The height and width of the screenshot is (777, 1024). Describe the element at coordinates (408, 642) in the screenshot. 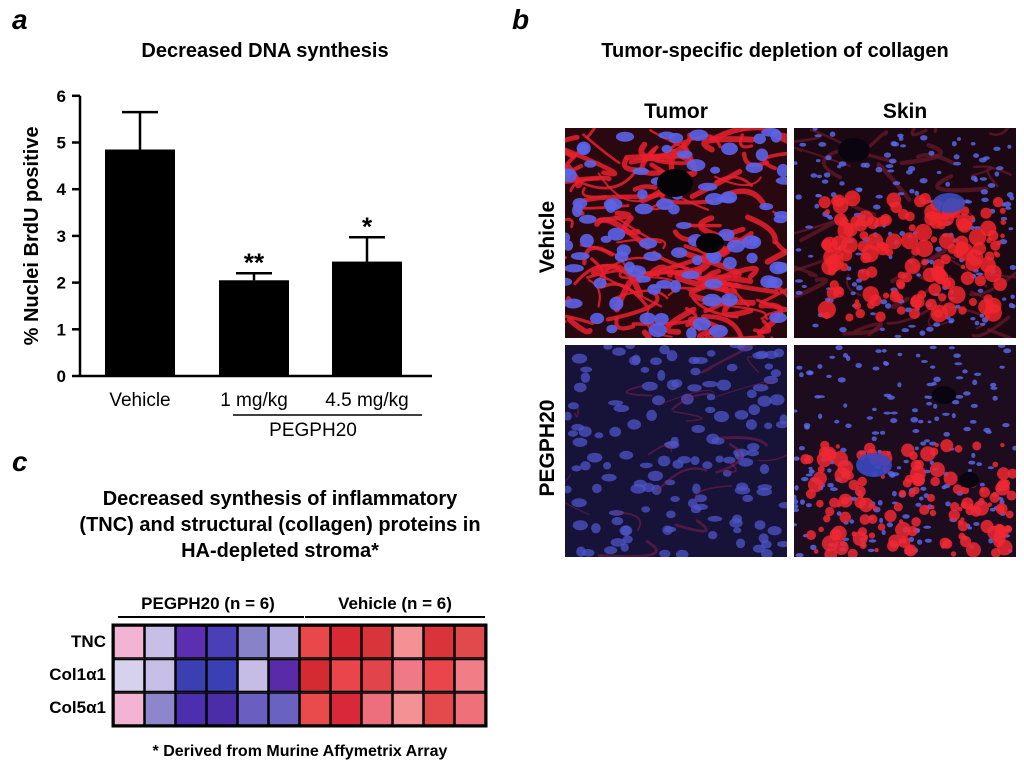

I see `heatmap-cell-r0-c9` at that location.